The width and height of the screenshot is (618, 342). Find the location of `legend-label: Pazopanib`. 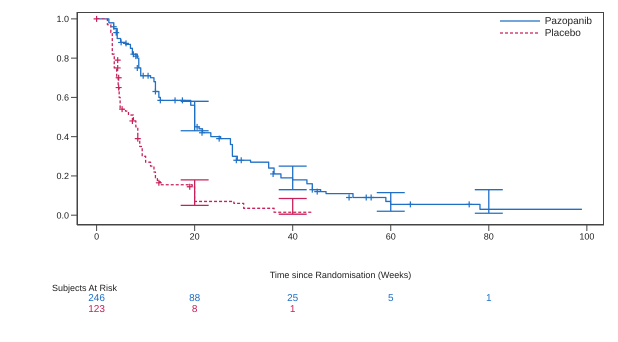

legend-label: Pazopanib is located at coordinates (568, 21).